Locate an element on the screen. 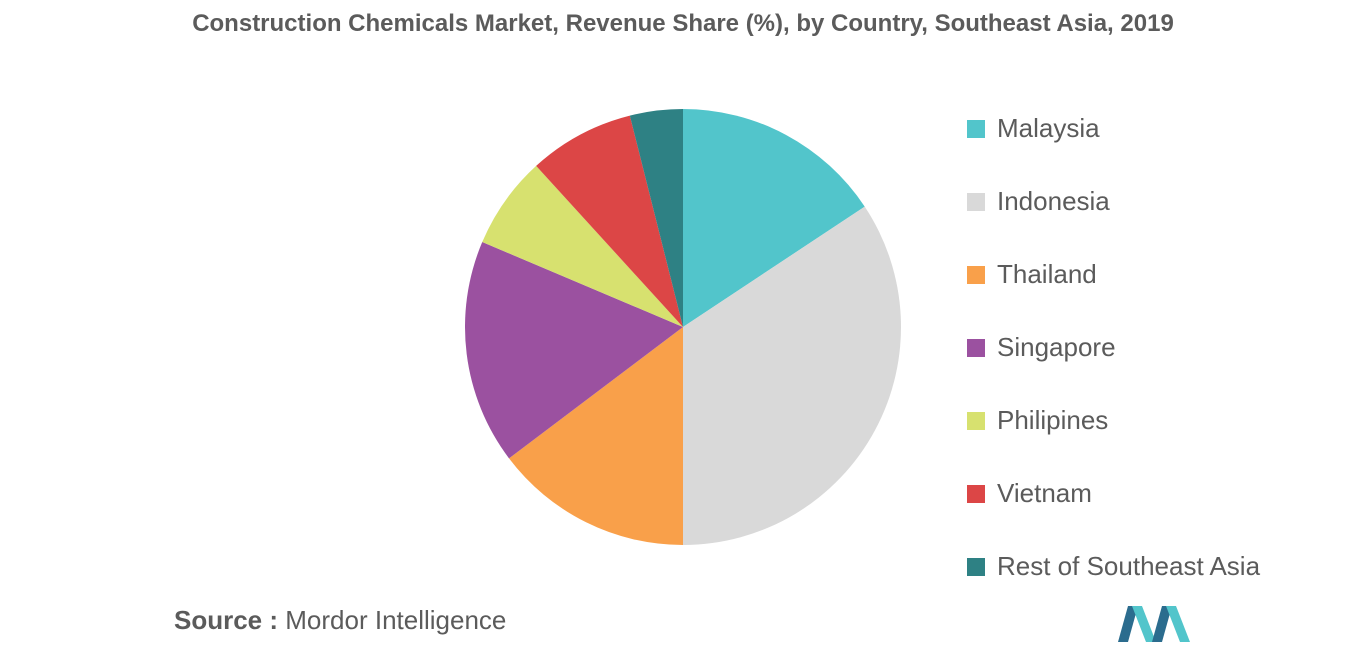  legend-item: Rest of Southeast Asia is located at coordinates (1113, 566).